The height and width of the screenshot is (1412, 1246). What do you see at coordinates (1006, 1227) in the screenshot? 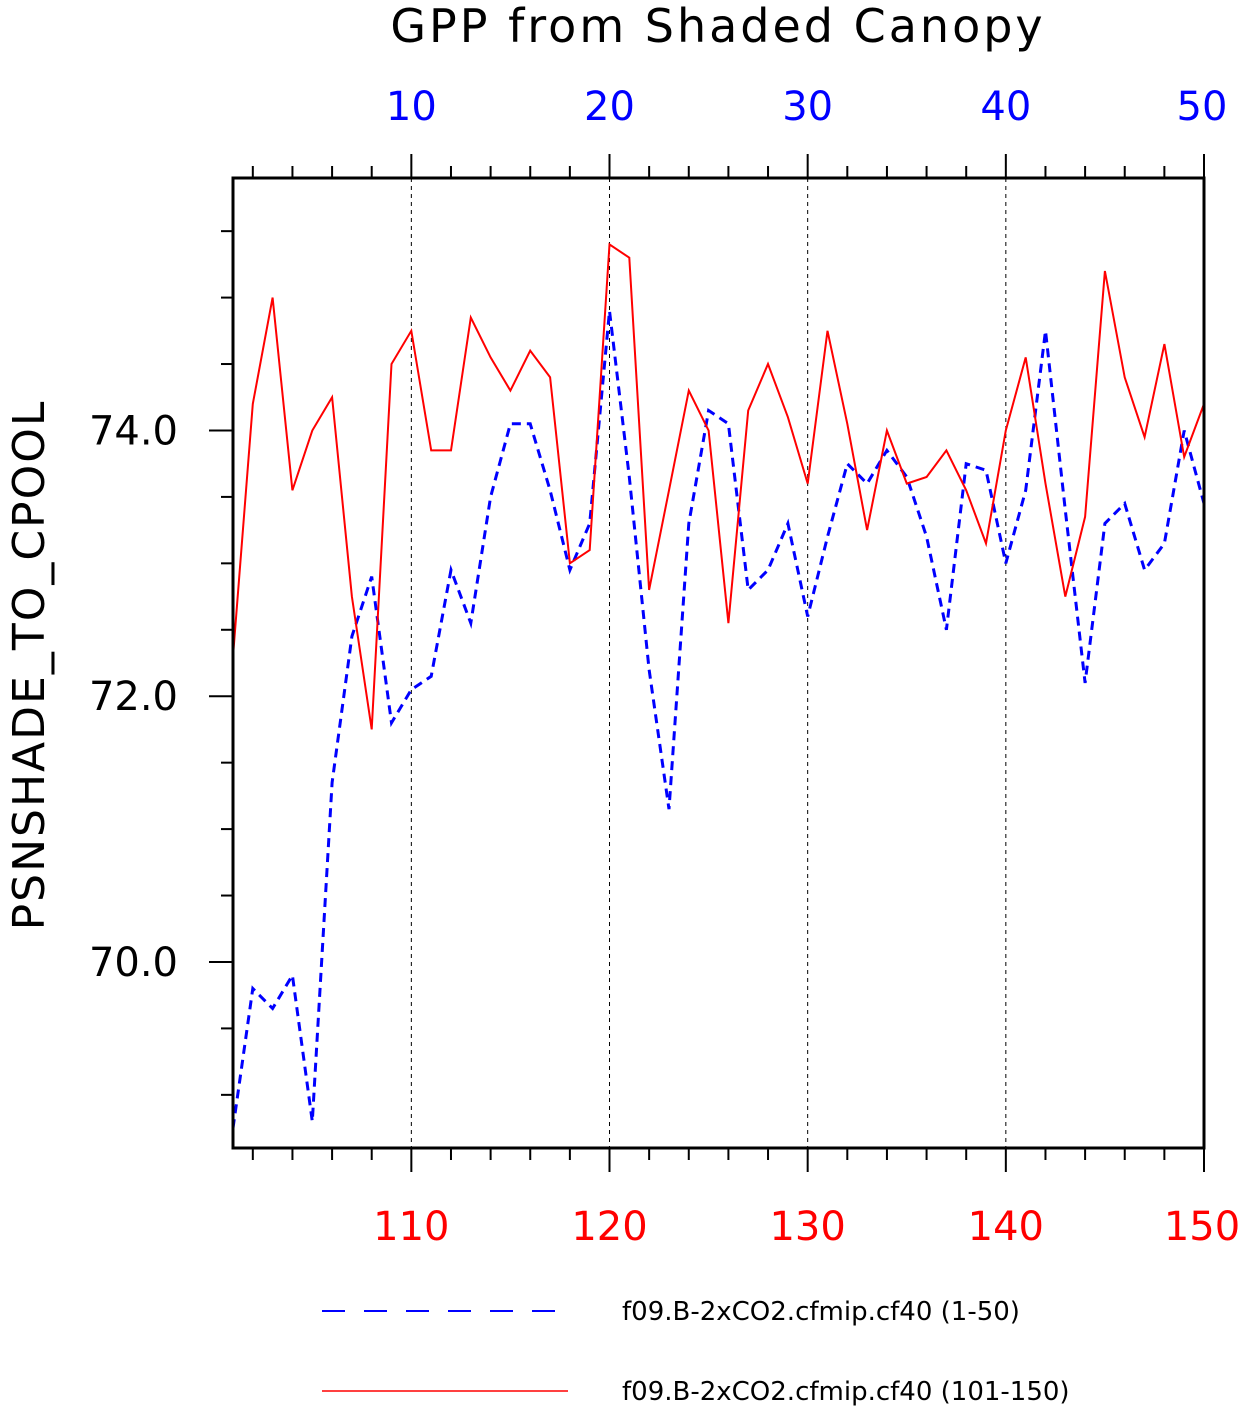
I see `bottom-axis-tick-label: 140` at bounding box center [1006, 1227].